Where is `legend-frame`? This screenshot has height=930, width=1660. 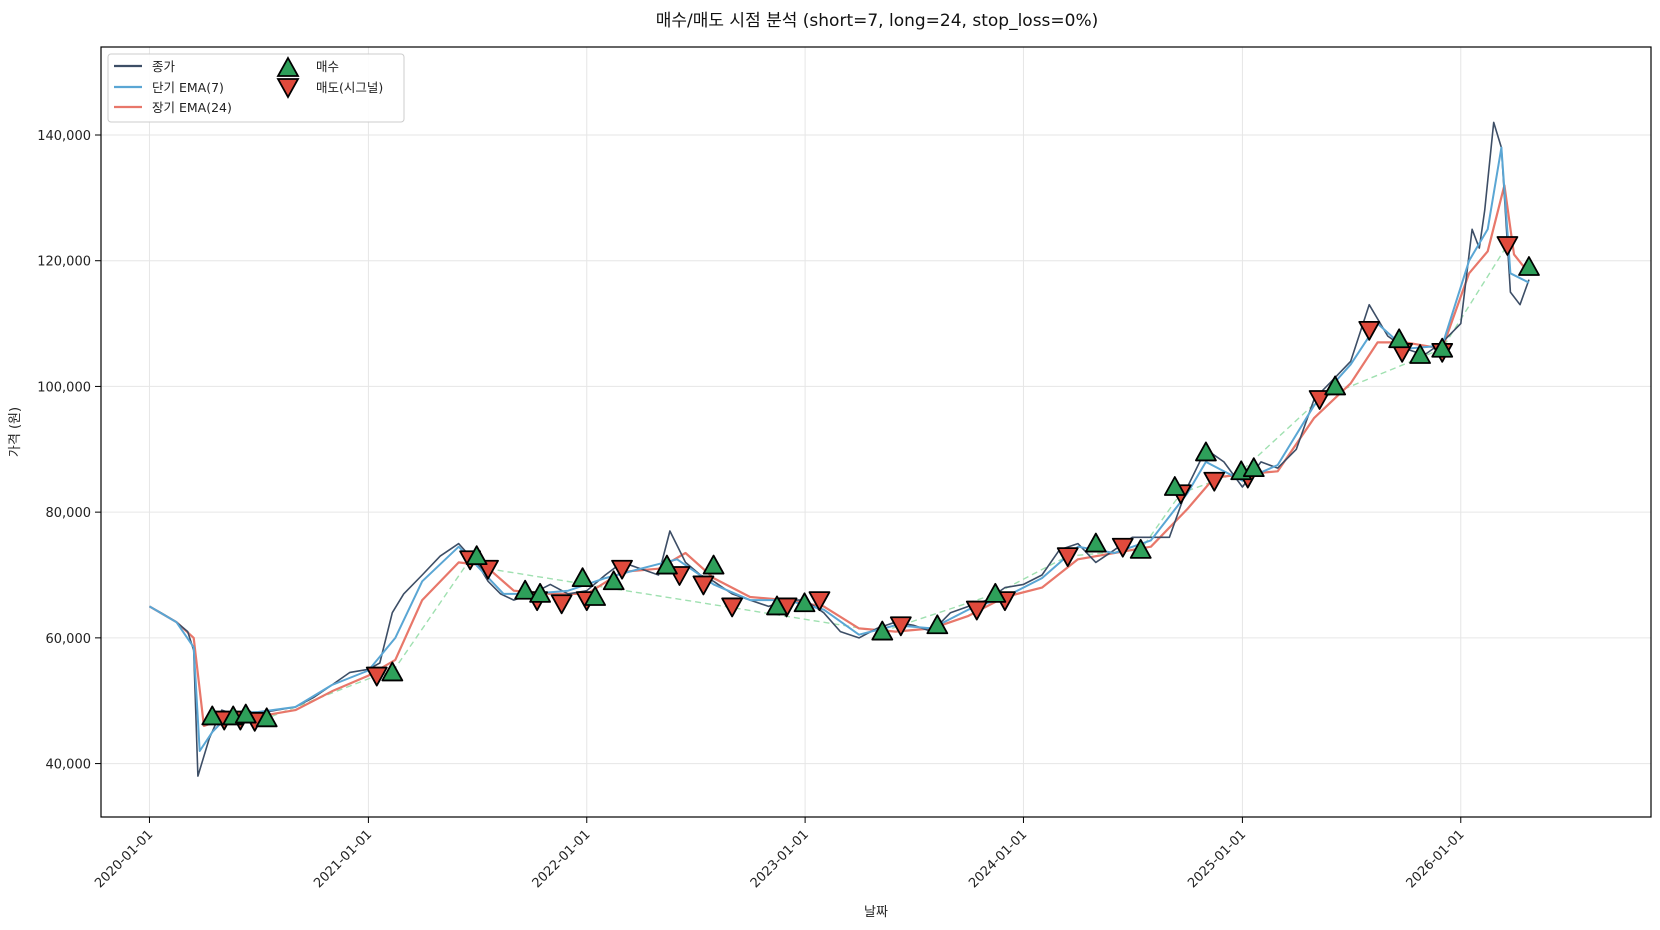
legend-frame is located at coordinates (256, 88).